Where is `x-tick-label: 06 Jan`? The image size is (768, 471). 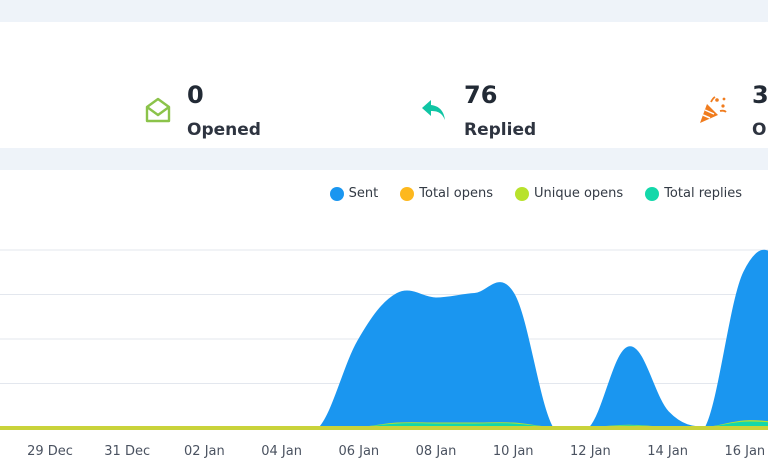 x-tick-label: 06 Jan is located at coordinates (358, 451).